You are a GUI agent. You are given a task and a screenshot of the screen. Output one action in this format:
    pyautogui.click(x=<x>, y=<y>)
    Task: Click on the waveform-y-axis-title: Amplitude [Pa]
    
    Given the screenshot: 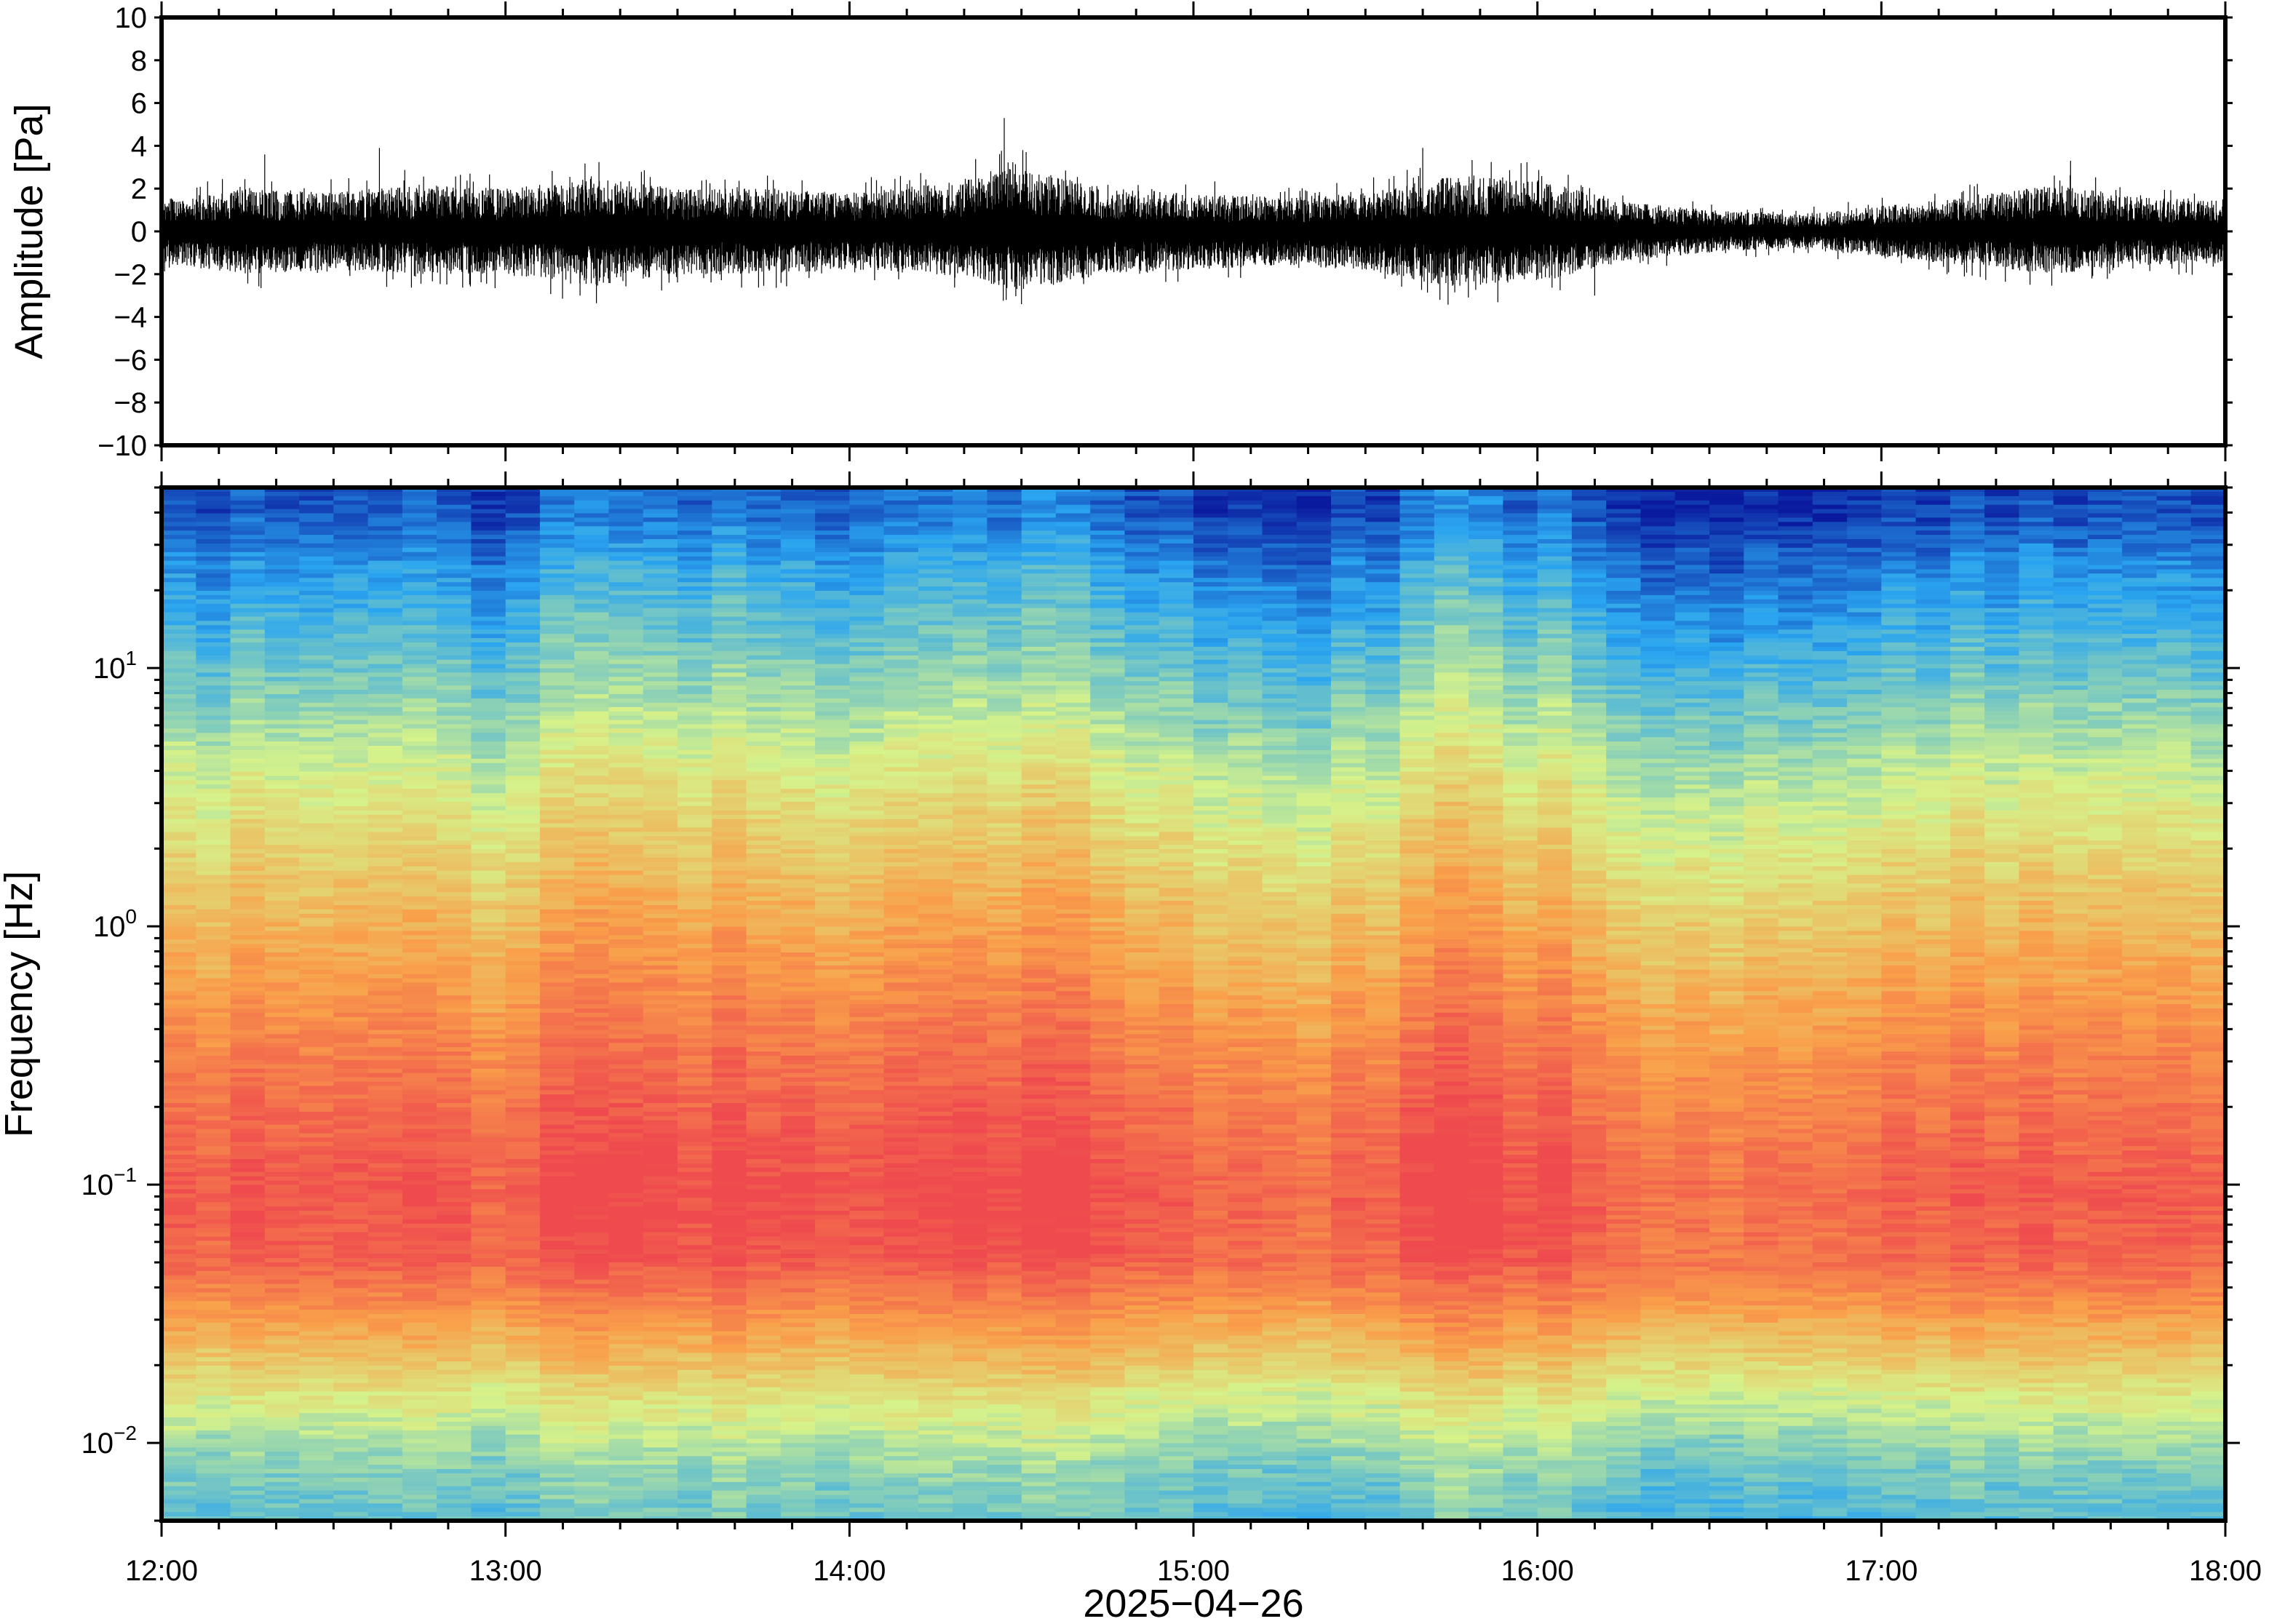 What is the action you would take?
    pyautogui.click(x=29, y=231)
    